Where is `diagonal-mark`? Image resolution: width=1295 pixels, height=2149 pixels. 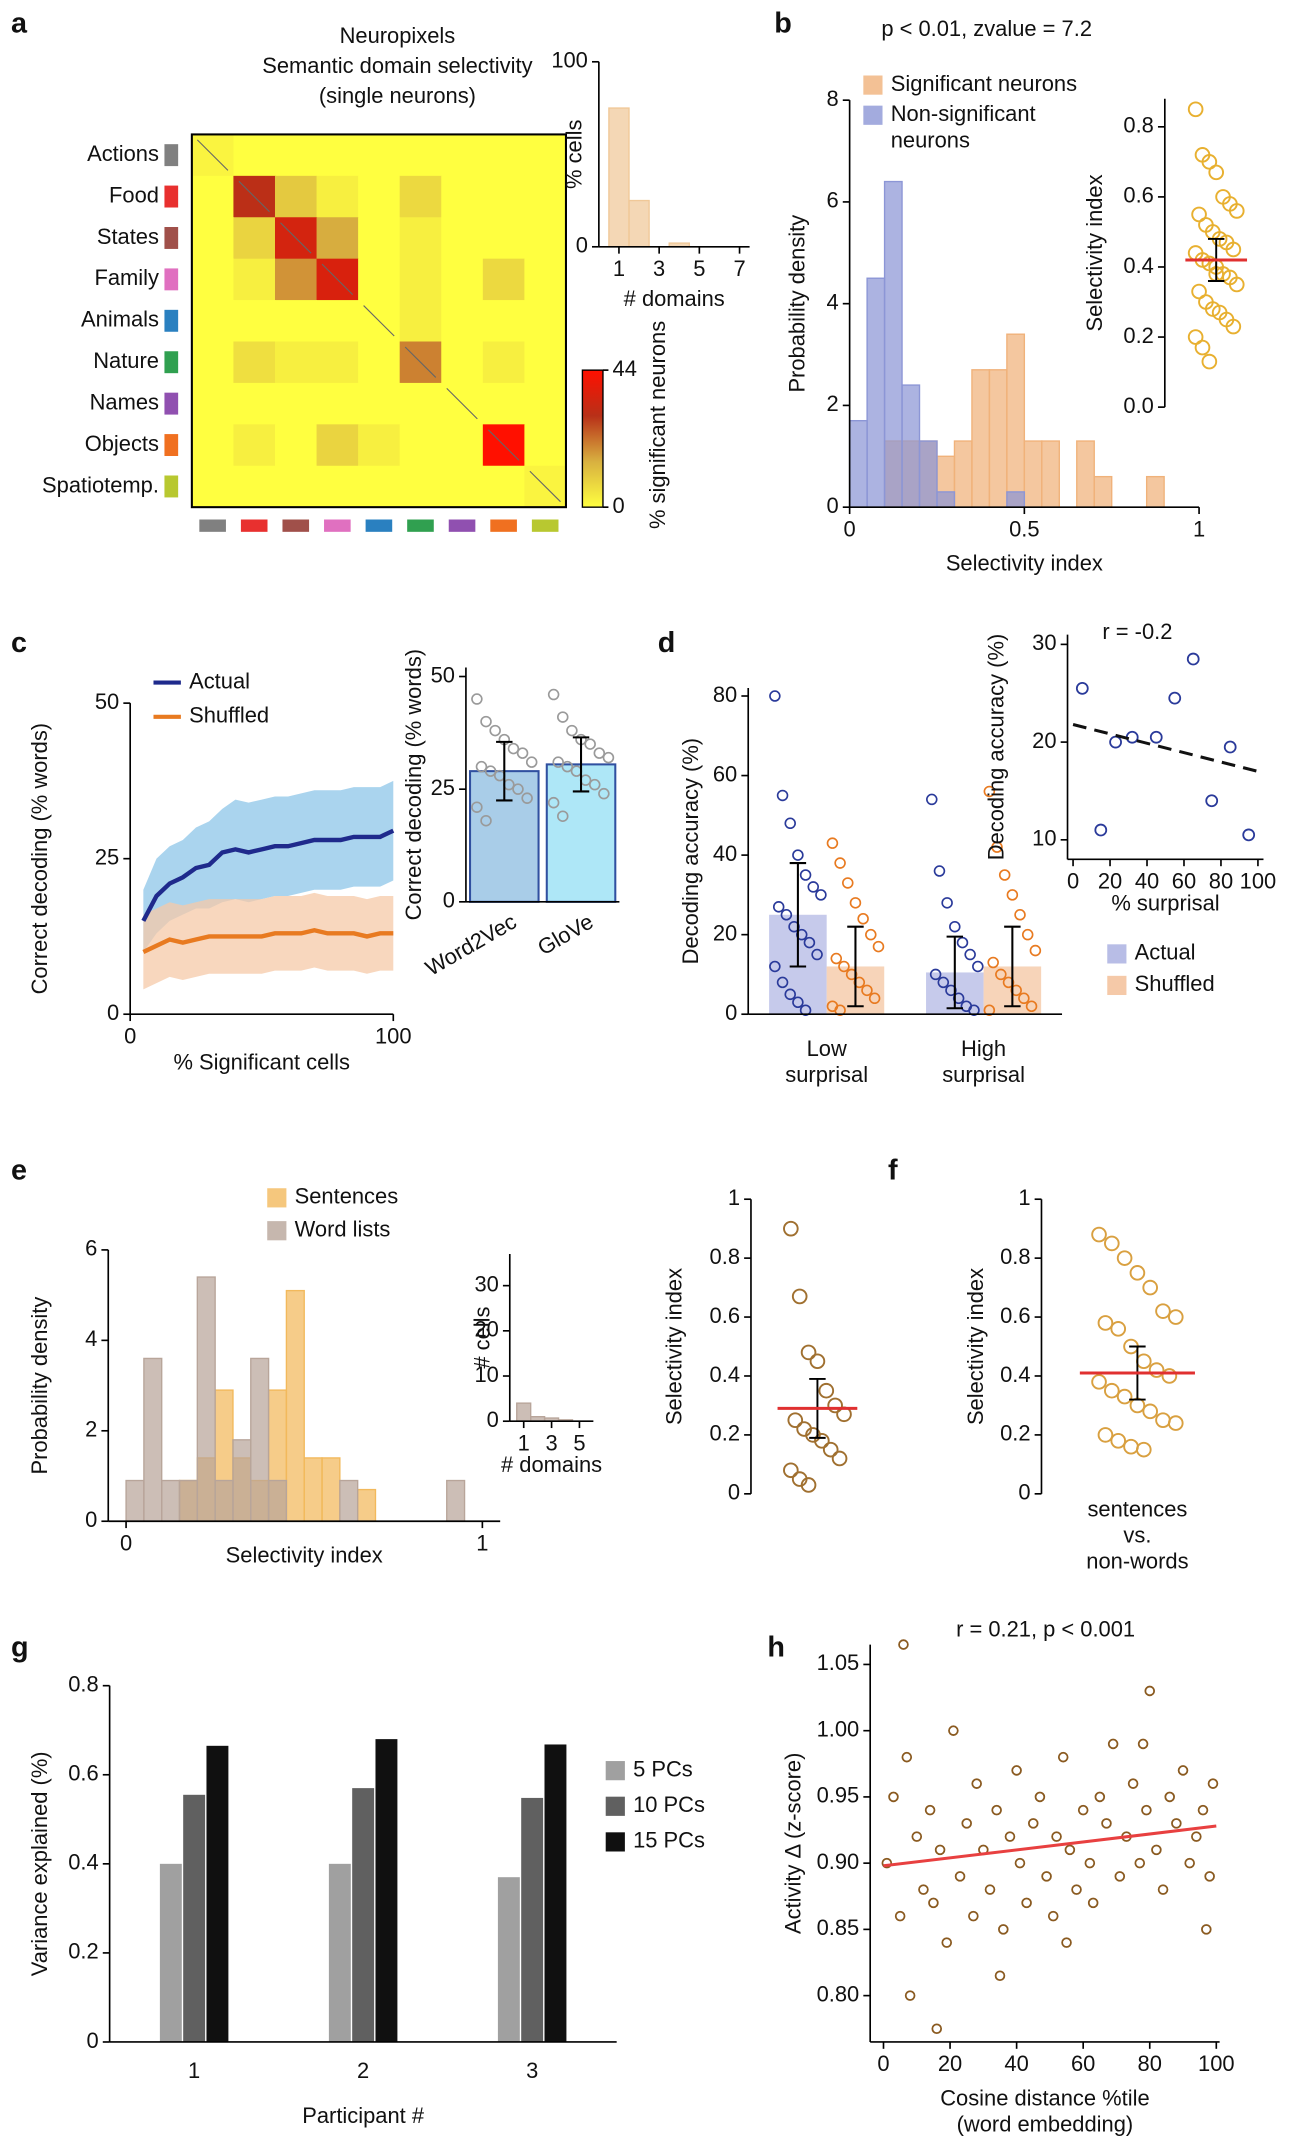
diagonal-mark is located at coordinates (337, 279).